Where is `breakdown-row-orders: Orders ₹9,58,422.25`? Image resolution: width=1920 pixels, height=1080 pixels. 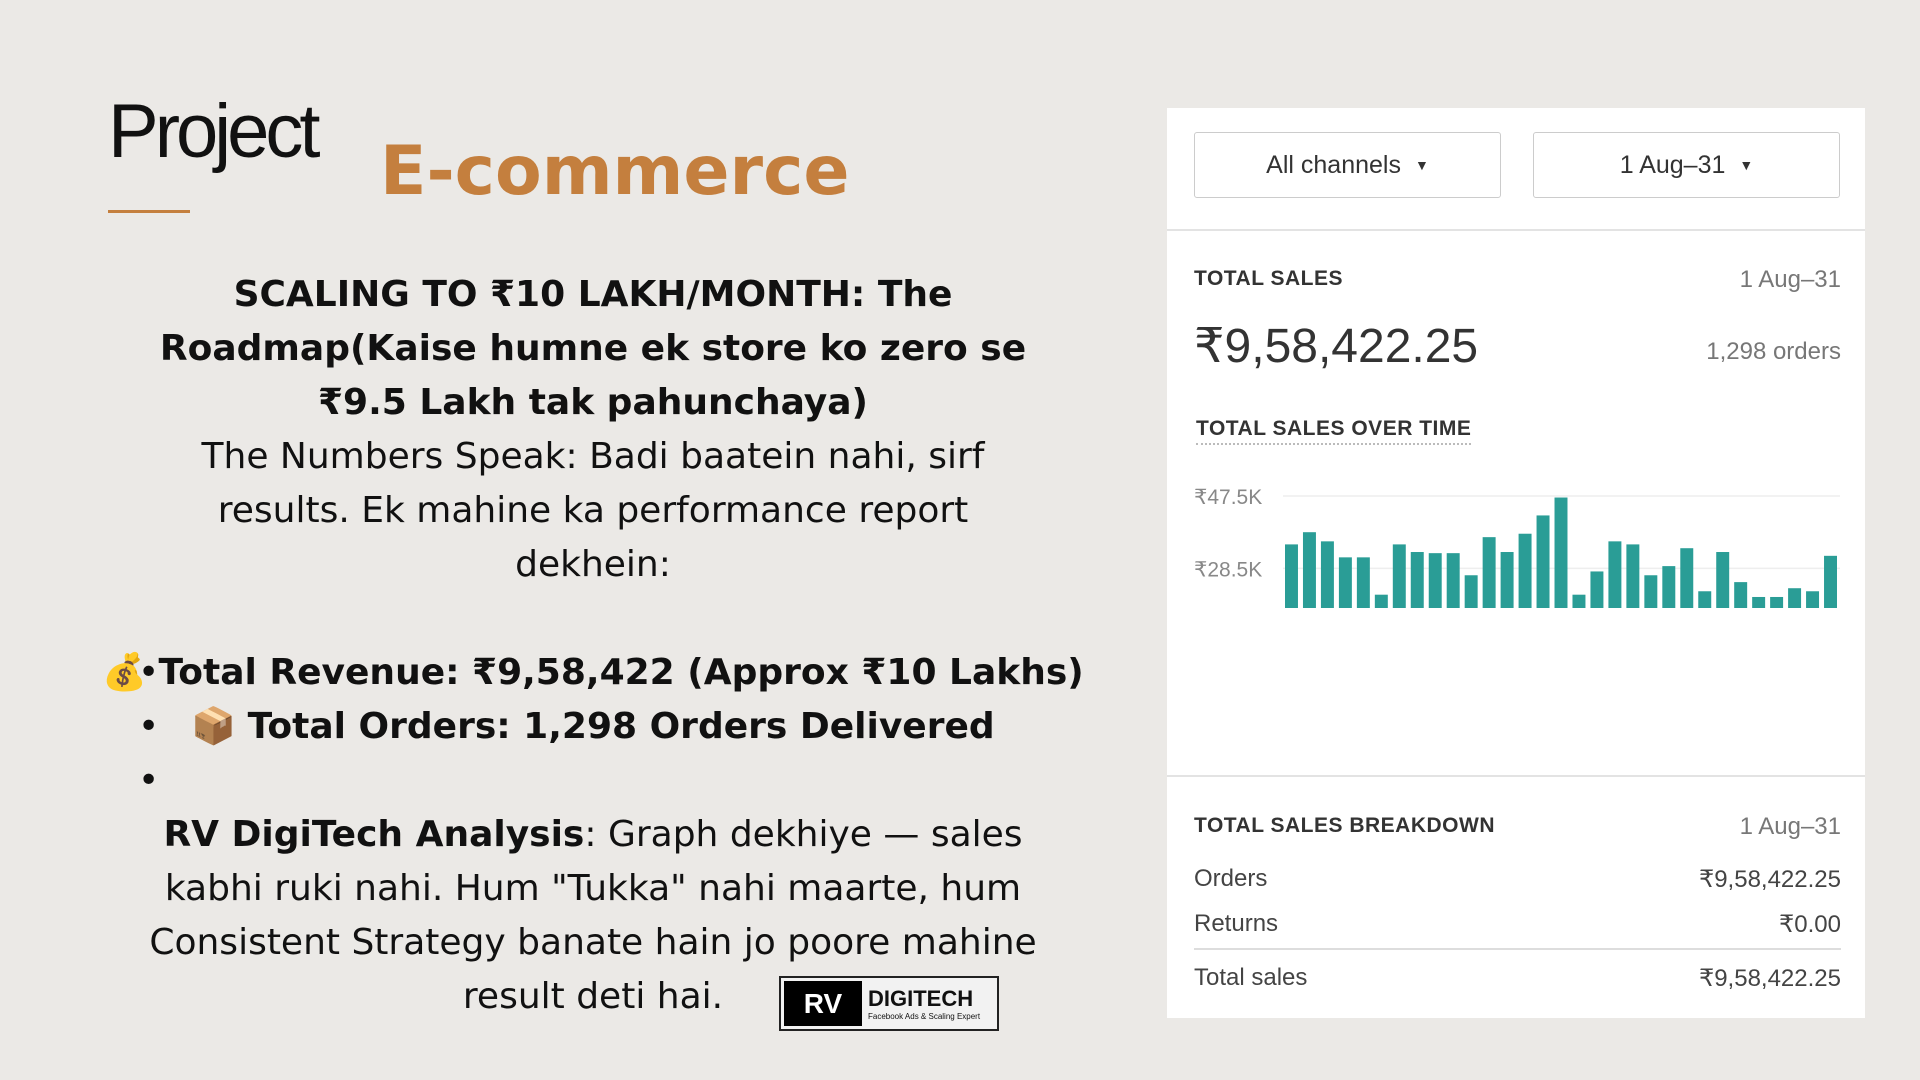 breakdown-row-orders: Orders ₹9,58,422.25 is located at coordinates (1517, 879).